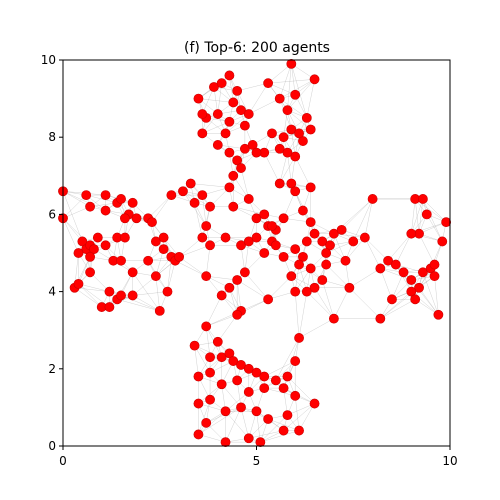 The image size is (500, 500). What do you see at coordinates (52, 214) in the screenshot?
I see `y-tick-label: 6` at bounding box center [52, 214].